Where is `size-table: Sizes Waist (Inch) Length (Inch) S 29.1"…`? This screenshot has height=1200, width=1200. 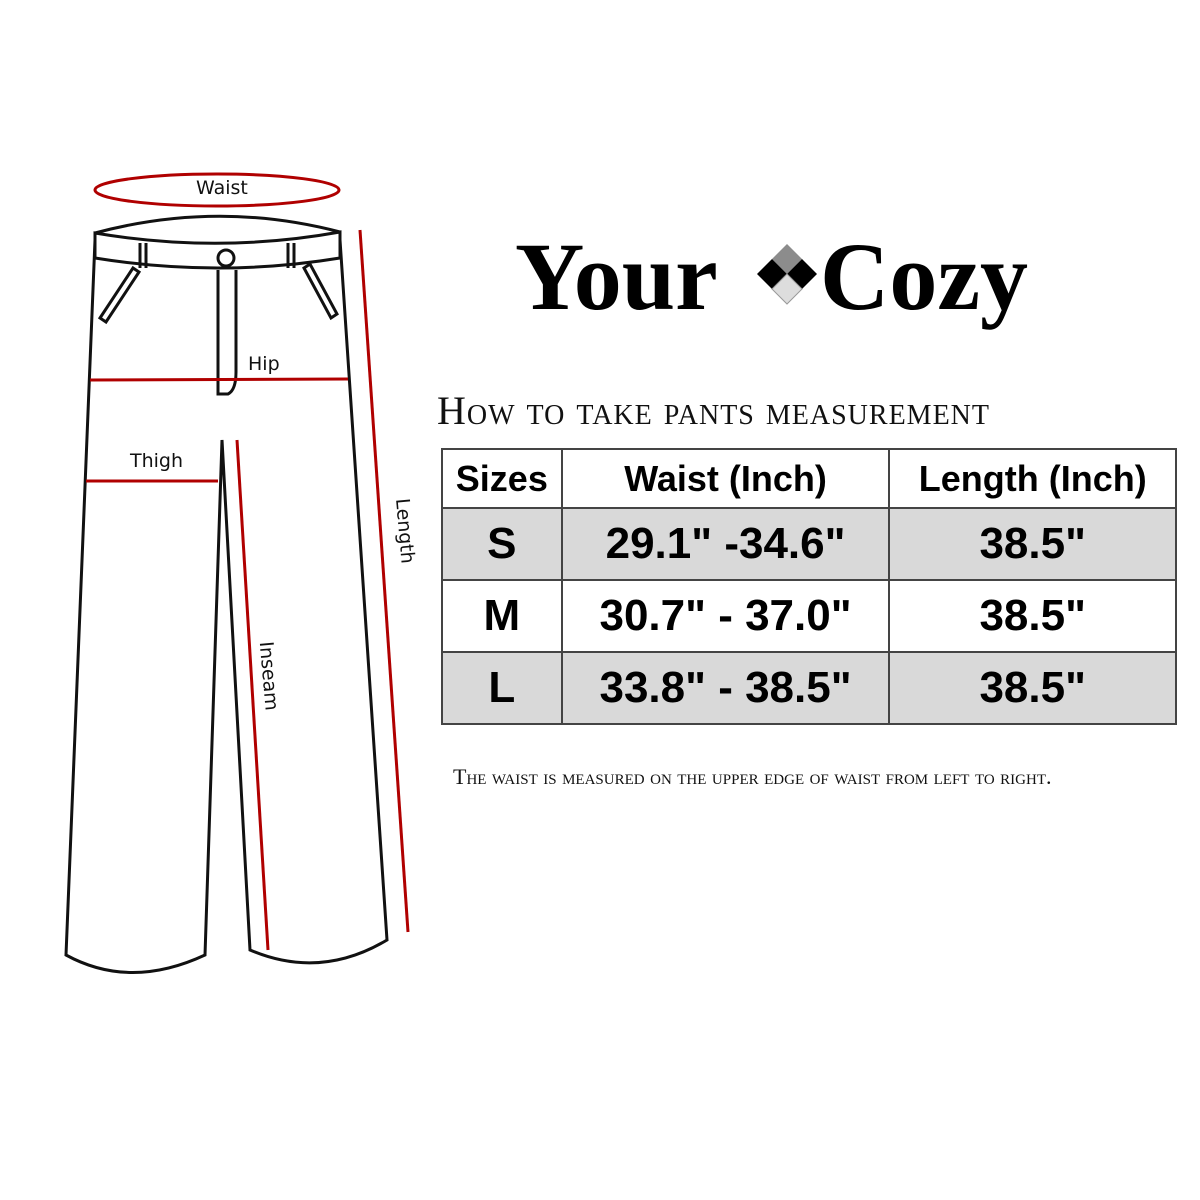 size-table: Sizes Waist (Inch) Length (Inch) S 29.1"… is located at coordinates (809, 586).